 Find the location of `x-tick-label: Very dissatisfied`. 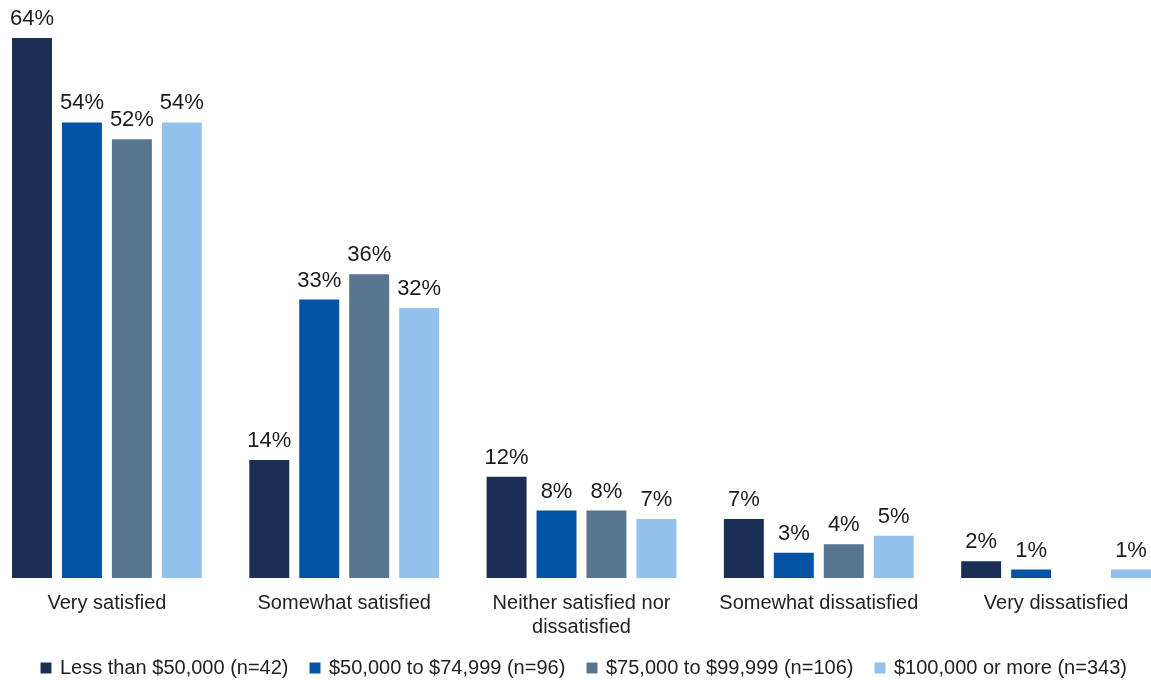

x-tick-label: Very dissatisfied is located at coordinates (1056, 601).